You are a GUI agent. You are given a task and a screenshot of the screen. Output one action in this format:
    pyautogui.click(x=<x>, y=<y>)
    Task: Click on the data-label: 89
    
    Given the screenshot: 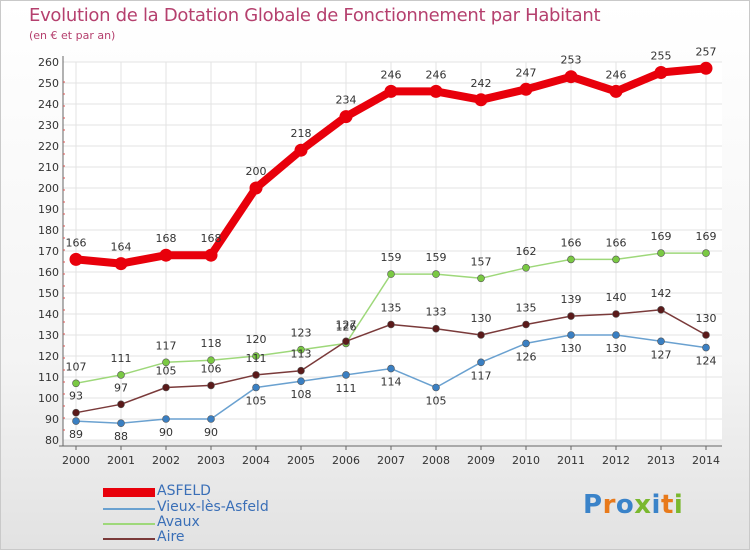 What is the action you would take?
    pyautogui.click(x=76, y=434)
    